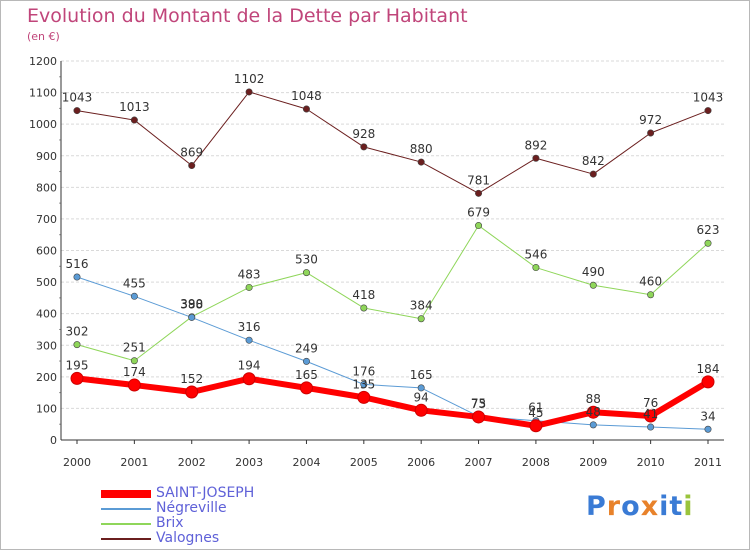  What do you see at coordinates (249, 274) in the screenshot?
I see `data-label-brix: 483` at bounding box center [249, 274].